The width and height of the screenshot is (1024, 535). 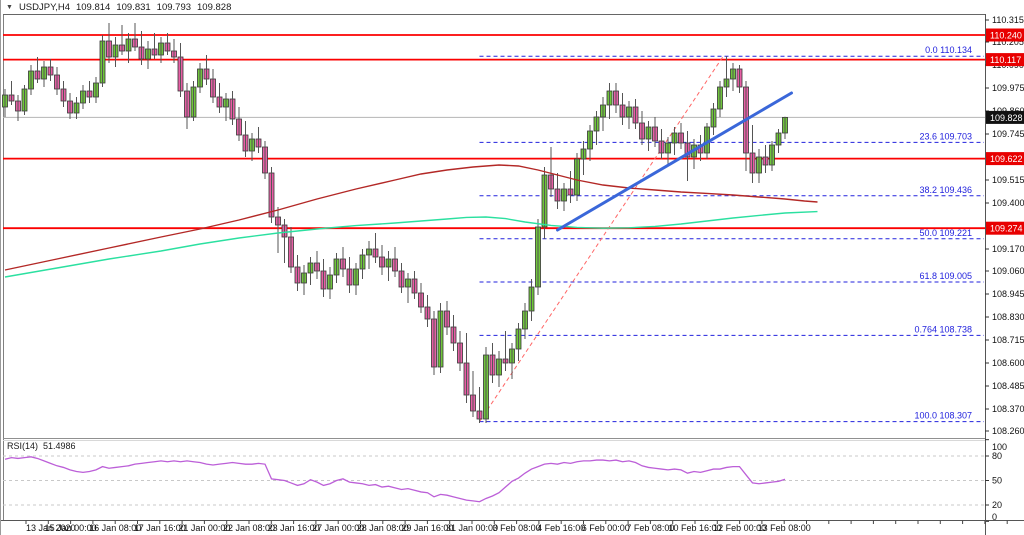 I want to click on rsi-tick-label: 100, so click(x=999, y=447).